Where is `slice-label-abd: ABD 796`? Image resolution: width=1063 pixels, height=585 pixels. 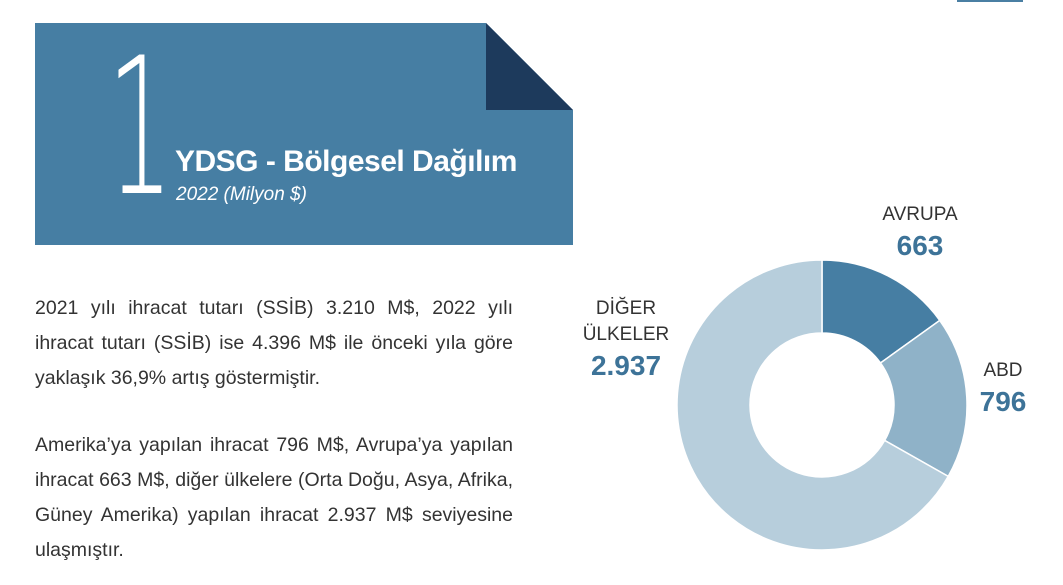 slice-label-abd: ABD 796 is located at coordinates (1003, 389).